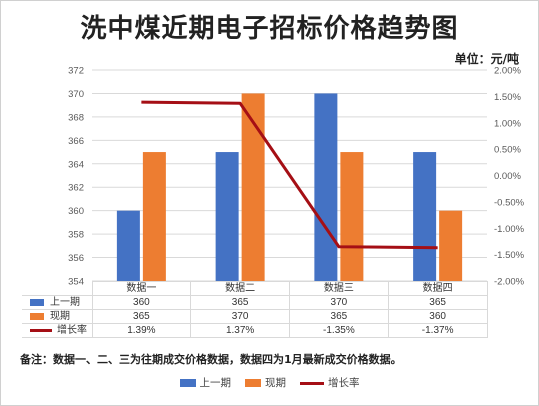  Describe the element at coordinates (141, 330) in the screenshot. I see `data-label: 1.39%` at that location.